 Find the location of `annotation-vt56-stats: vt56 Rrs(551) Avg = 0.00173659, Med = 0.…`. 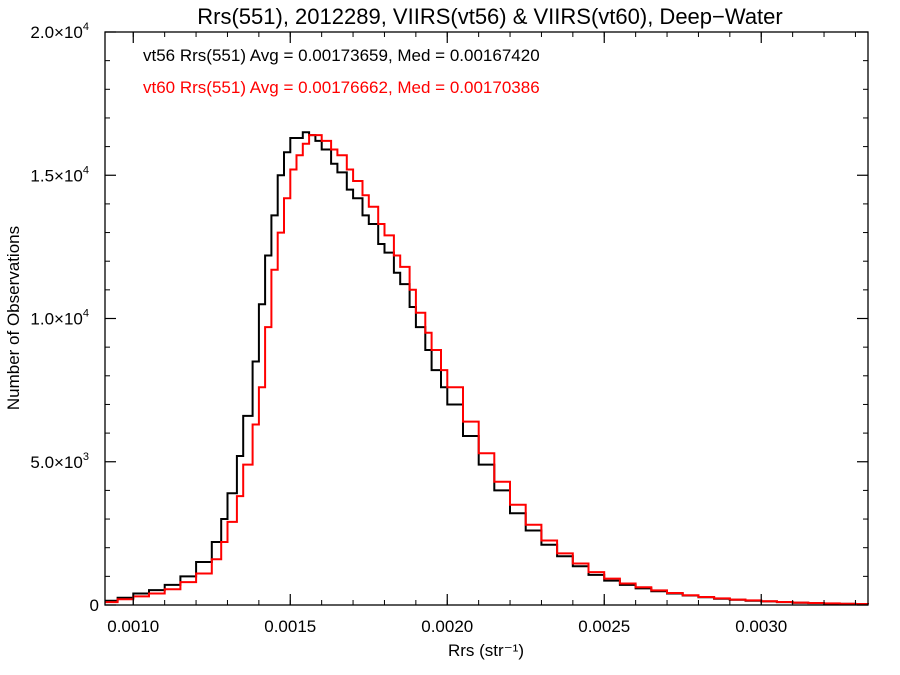

annotation-vt56-stats: vt56 Rrs(551) Avg = 0.00173659, Med = 0.… is located at coordinates (341, 55).